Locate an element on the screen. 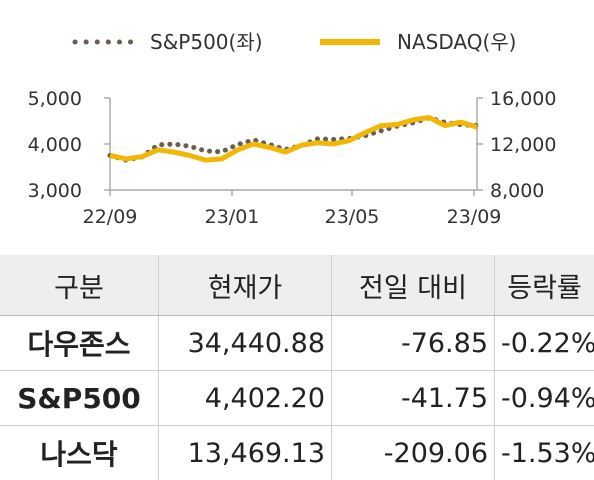 The image size is (594, 480). row-change: -41.75 is located at coordinates (413, 398).